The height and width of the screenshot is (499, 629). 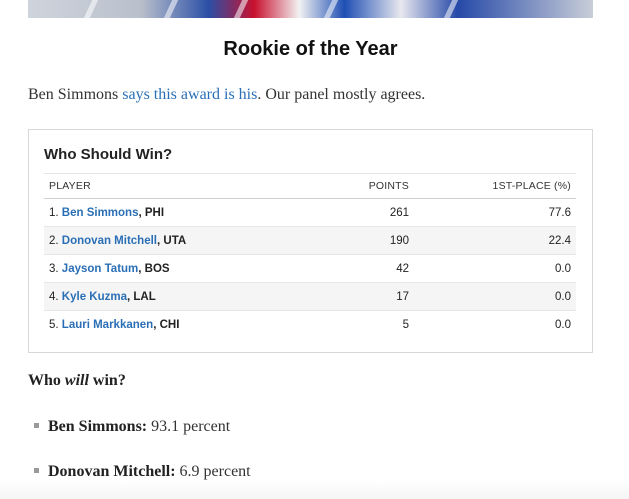 I want to click on first-place-cell: 77.6, so click(x=495, y=212).